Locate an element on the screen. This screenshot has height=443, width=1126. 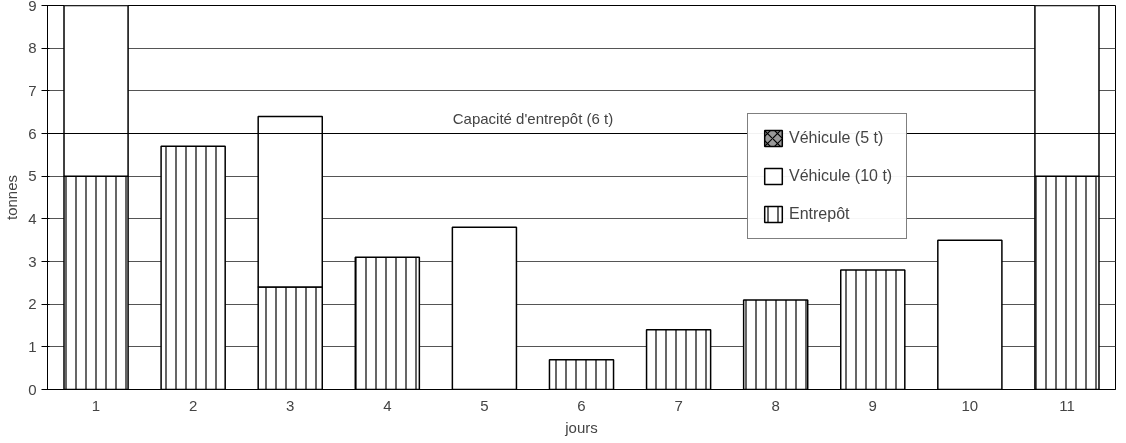
x-tick-label: 7 is located at coordinates (678, 405).